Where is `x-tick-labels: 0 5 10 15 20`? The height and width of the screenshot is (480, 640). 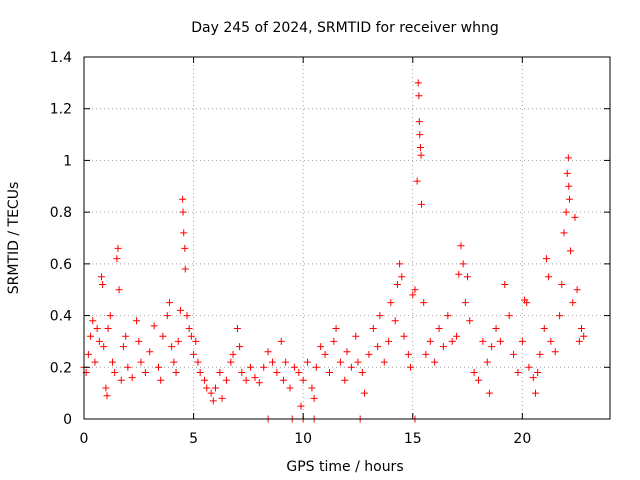 x-tick-labels: 0 5 10 15 20 is located at coordinates (306, 439).